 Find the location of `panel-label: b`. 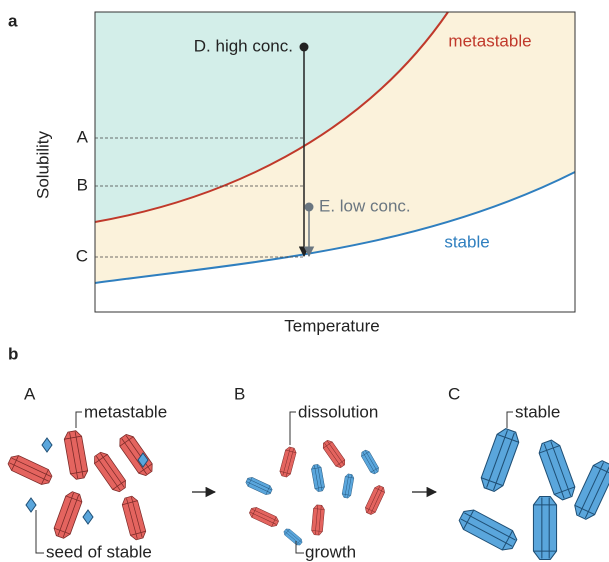

panel-label: b is located at coordinates (13, 353).